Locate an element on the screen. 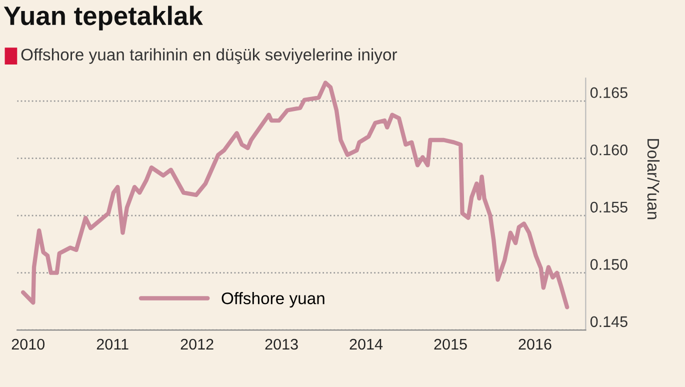  x-tick-label: 2012 is located at coordinates (197, 344).